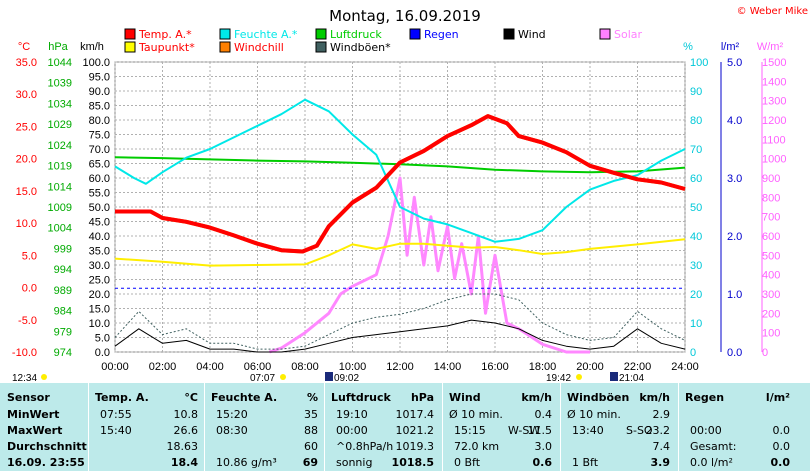  What do you see at coordinates (163, 367) in the screenshot?
I see `x-tick-1: 02:00` at bounding box center [163, 367].